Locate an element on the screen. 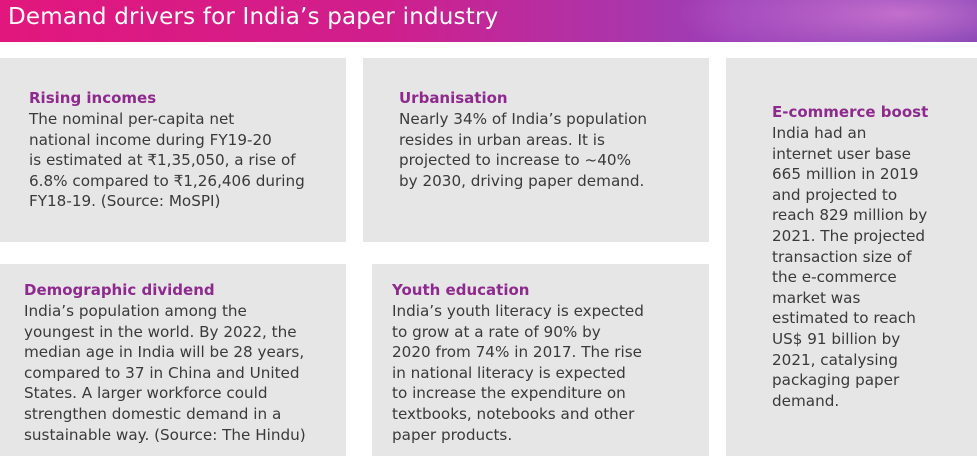 Image resolution: width=977 pixels, height=460 pixels. body-line: to grow at a rate of 90% by is located at coordinates (496, 331).